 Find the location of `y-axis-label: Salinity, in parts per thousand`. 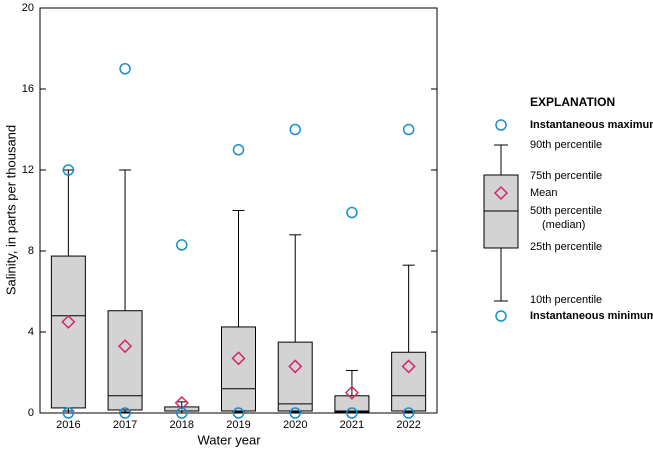

y-axis-label: Salinity, in parts per thousand is located at coordinates (10, 210).